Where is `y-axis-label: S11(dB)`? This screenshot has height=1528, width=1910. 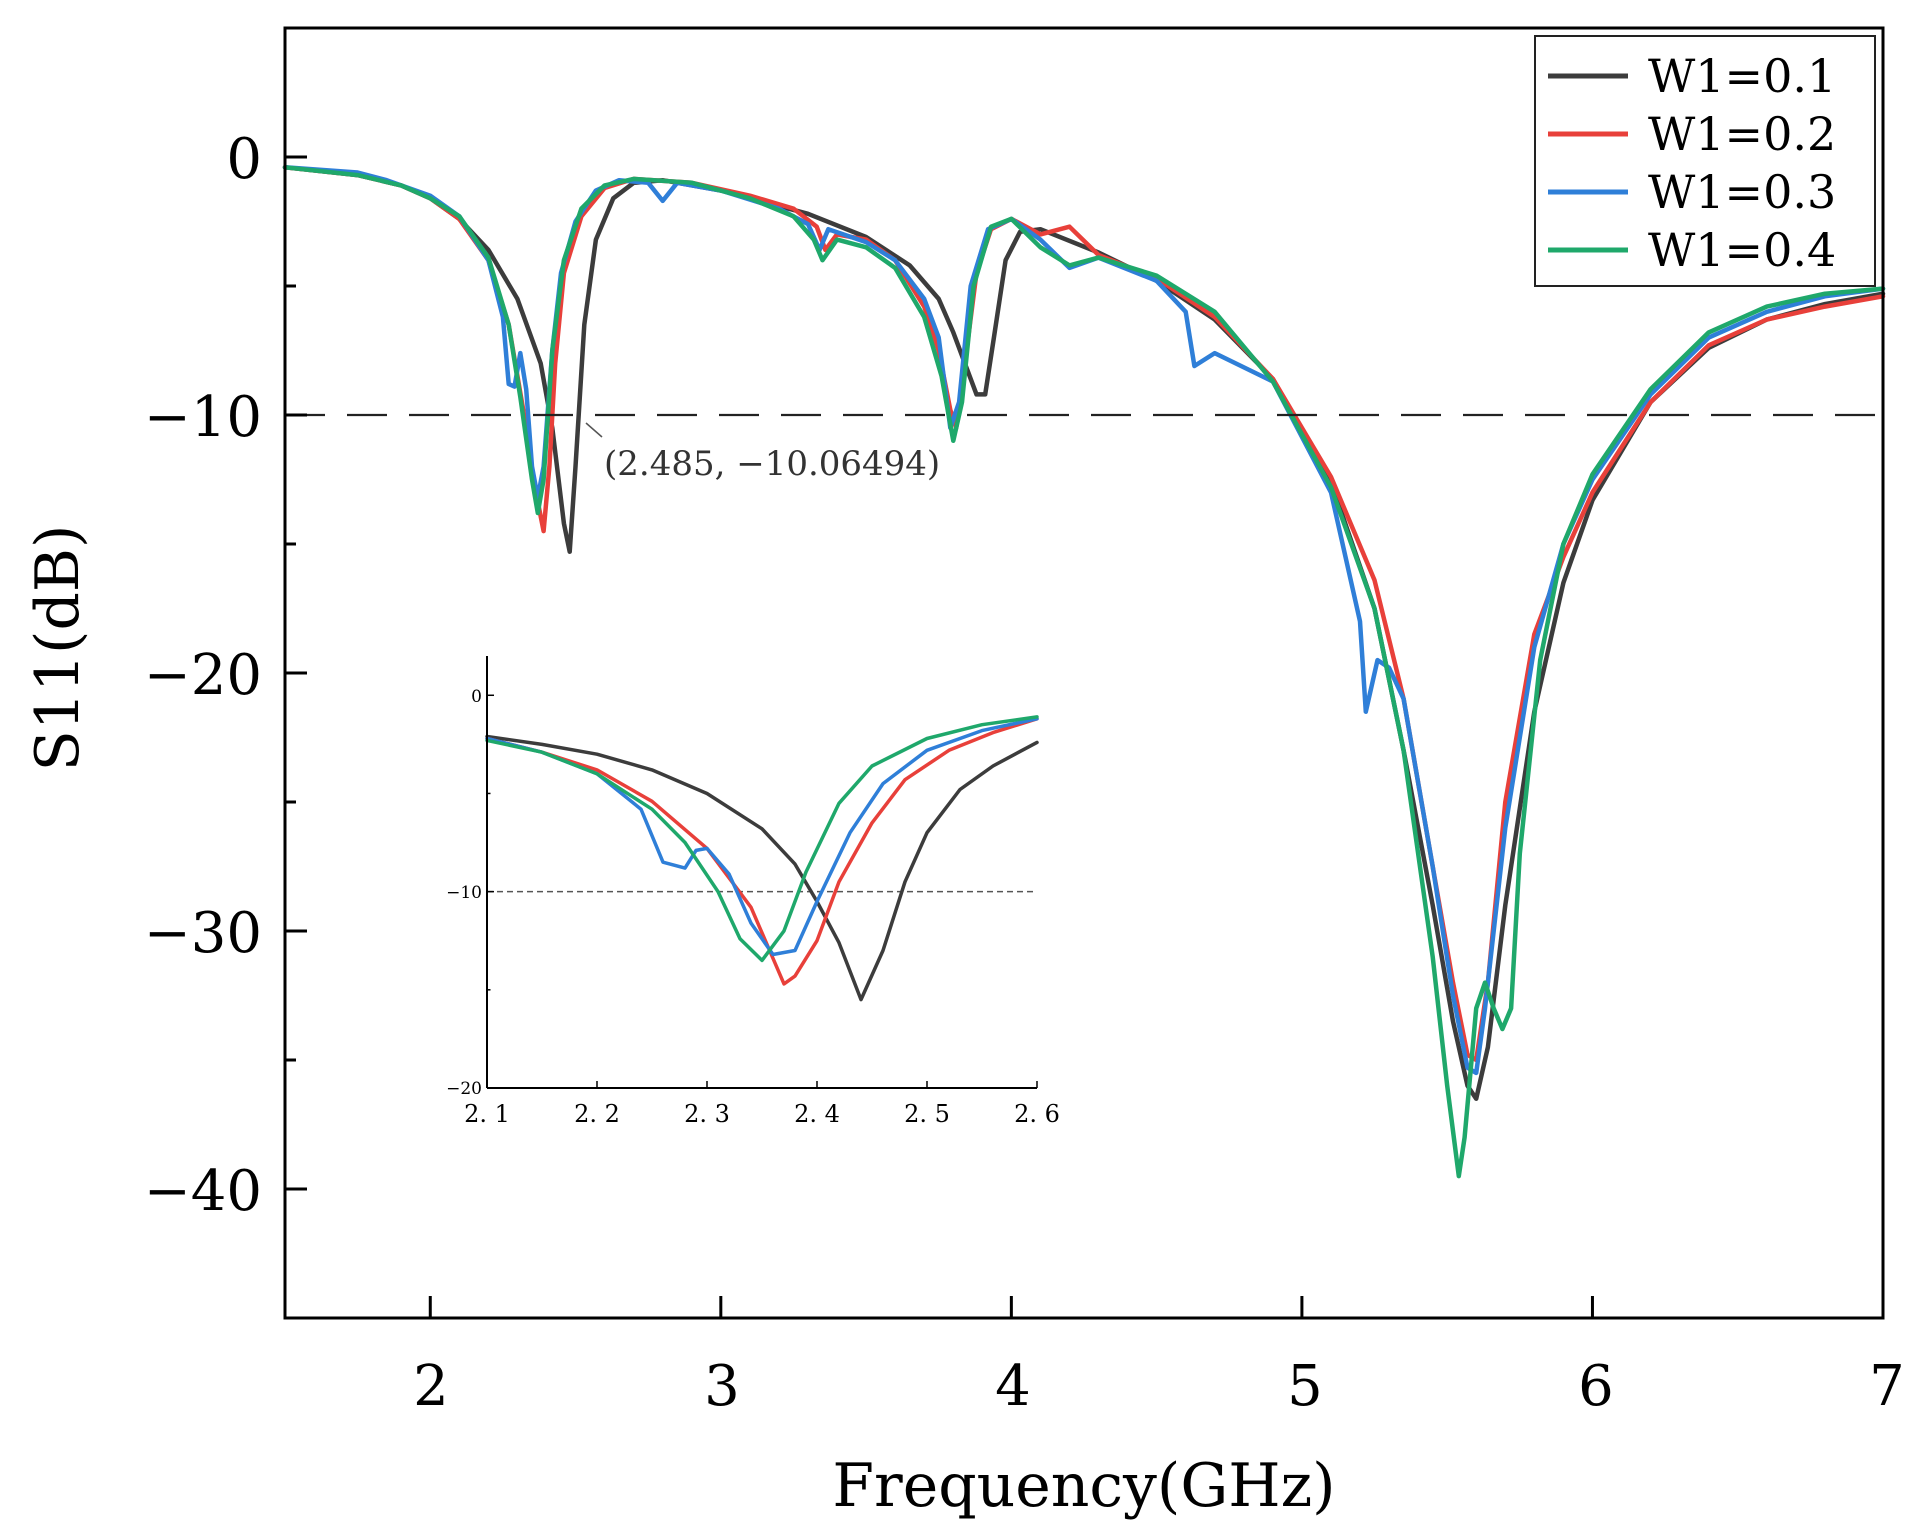 y-axis-label: S11(dB) is located at coordinates (58, 648).